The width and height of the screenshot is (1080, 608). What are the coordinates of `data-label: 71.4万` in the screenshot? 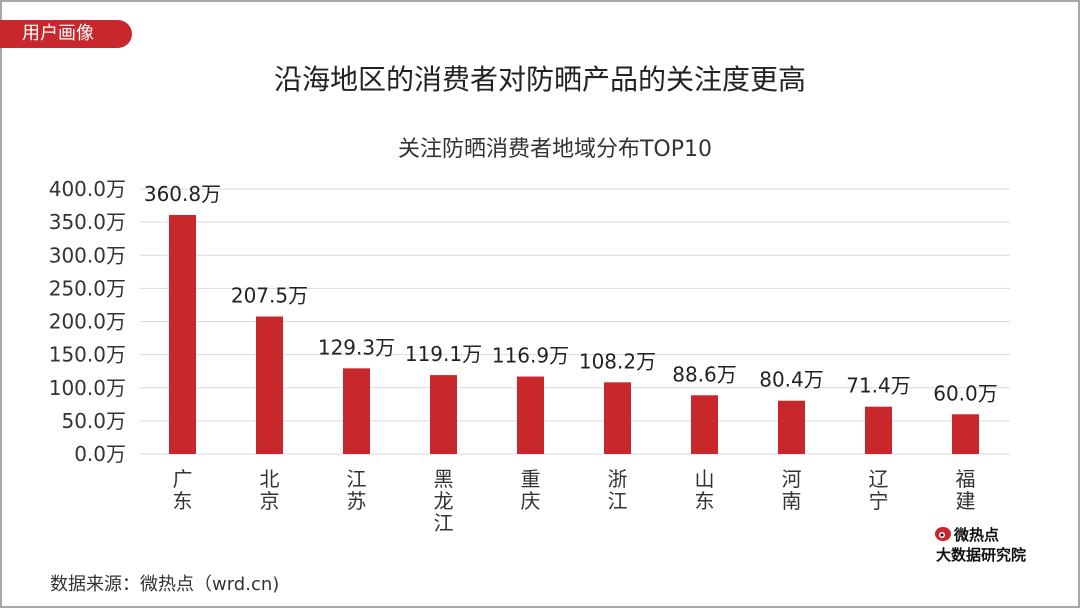 It's located at (878, 386).